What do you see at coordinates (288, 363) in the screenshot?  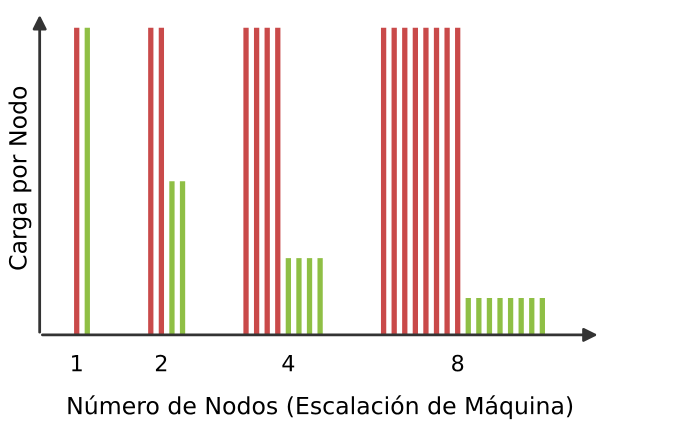 I see `x-tick-label: 4` at bounding box center [288, 363].